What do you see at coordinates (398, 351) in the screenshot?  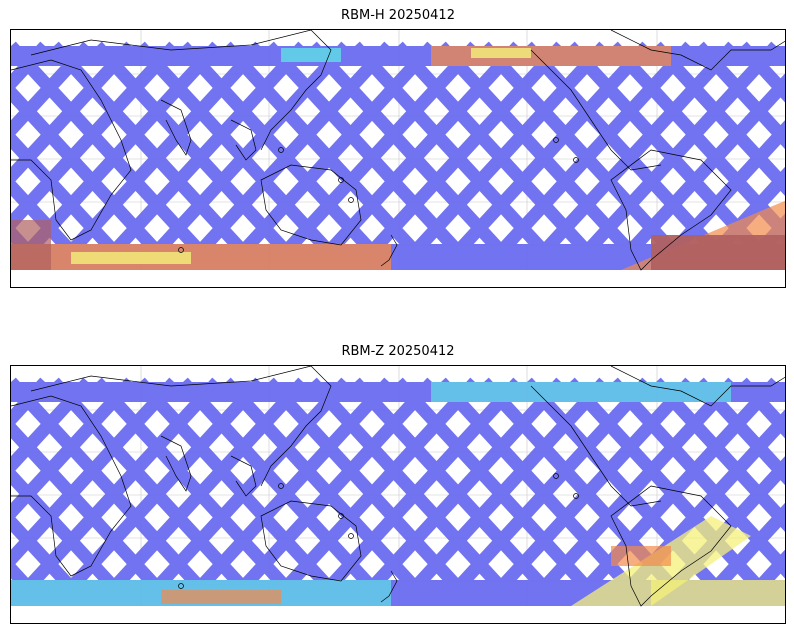 I see `panel-title-rbm-z: RBM-Z 20250412` at bounding box center [398, 351].